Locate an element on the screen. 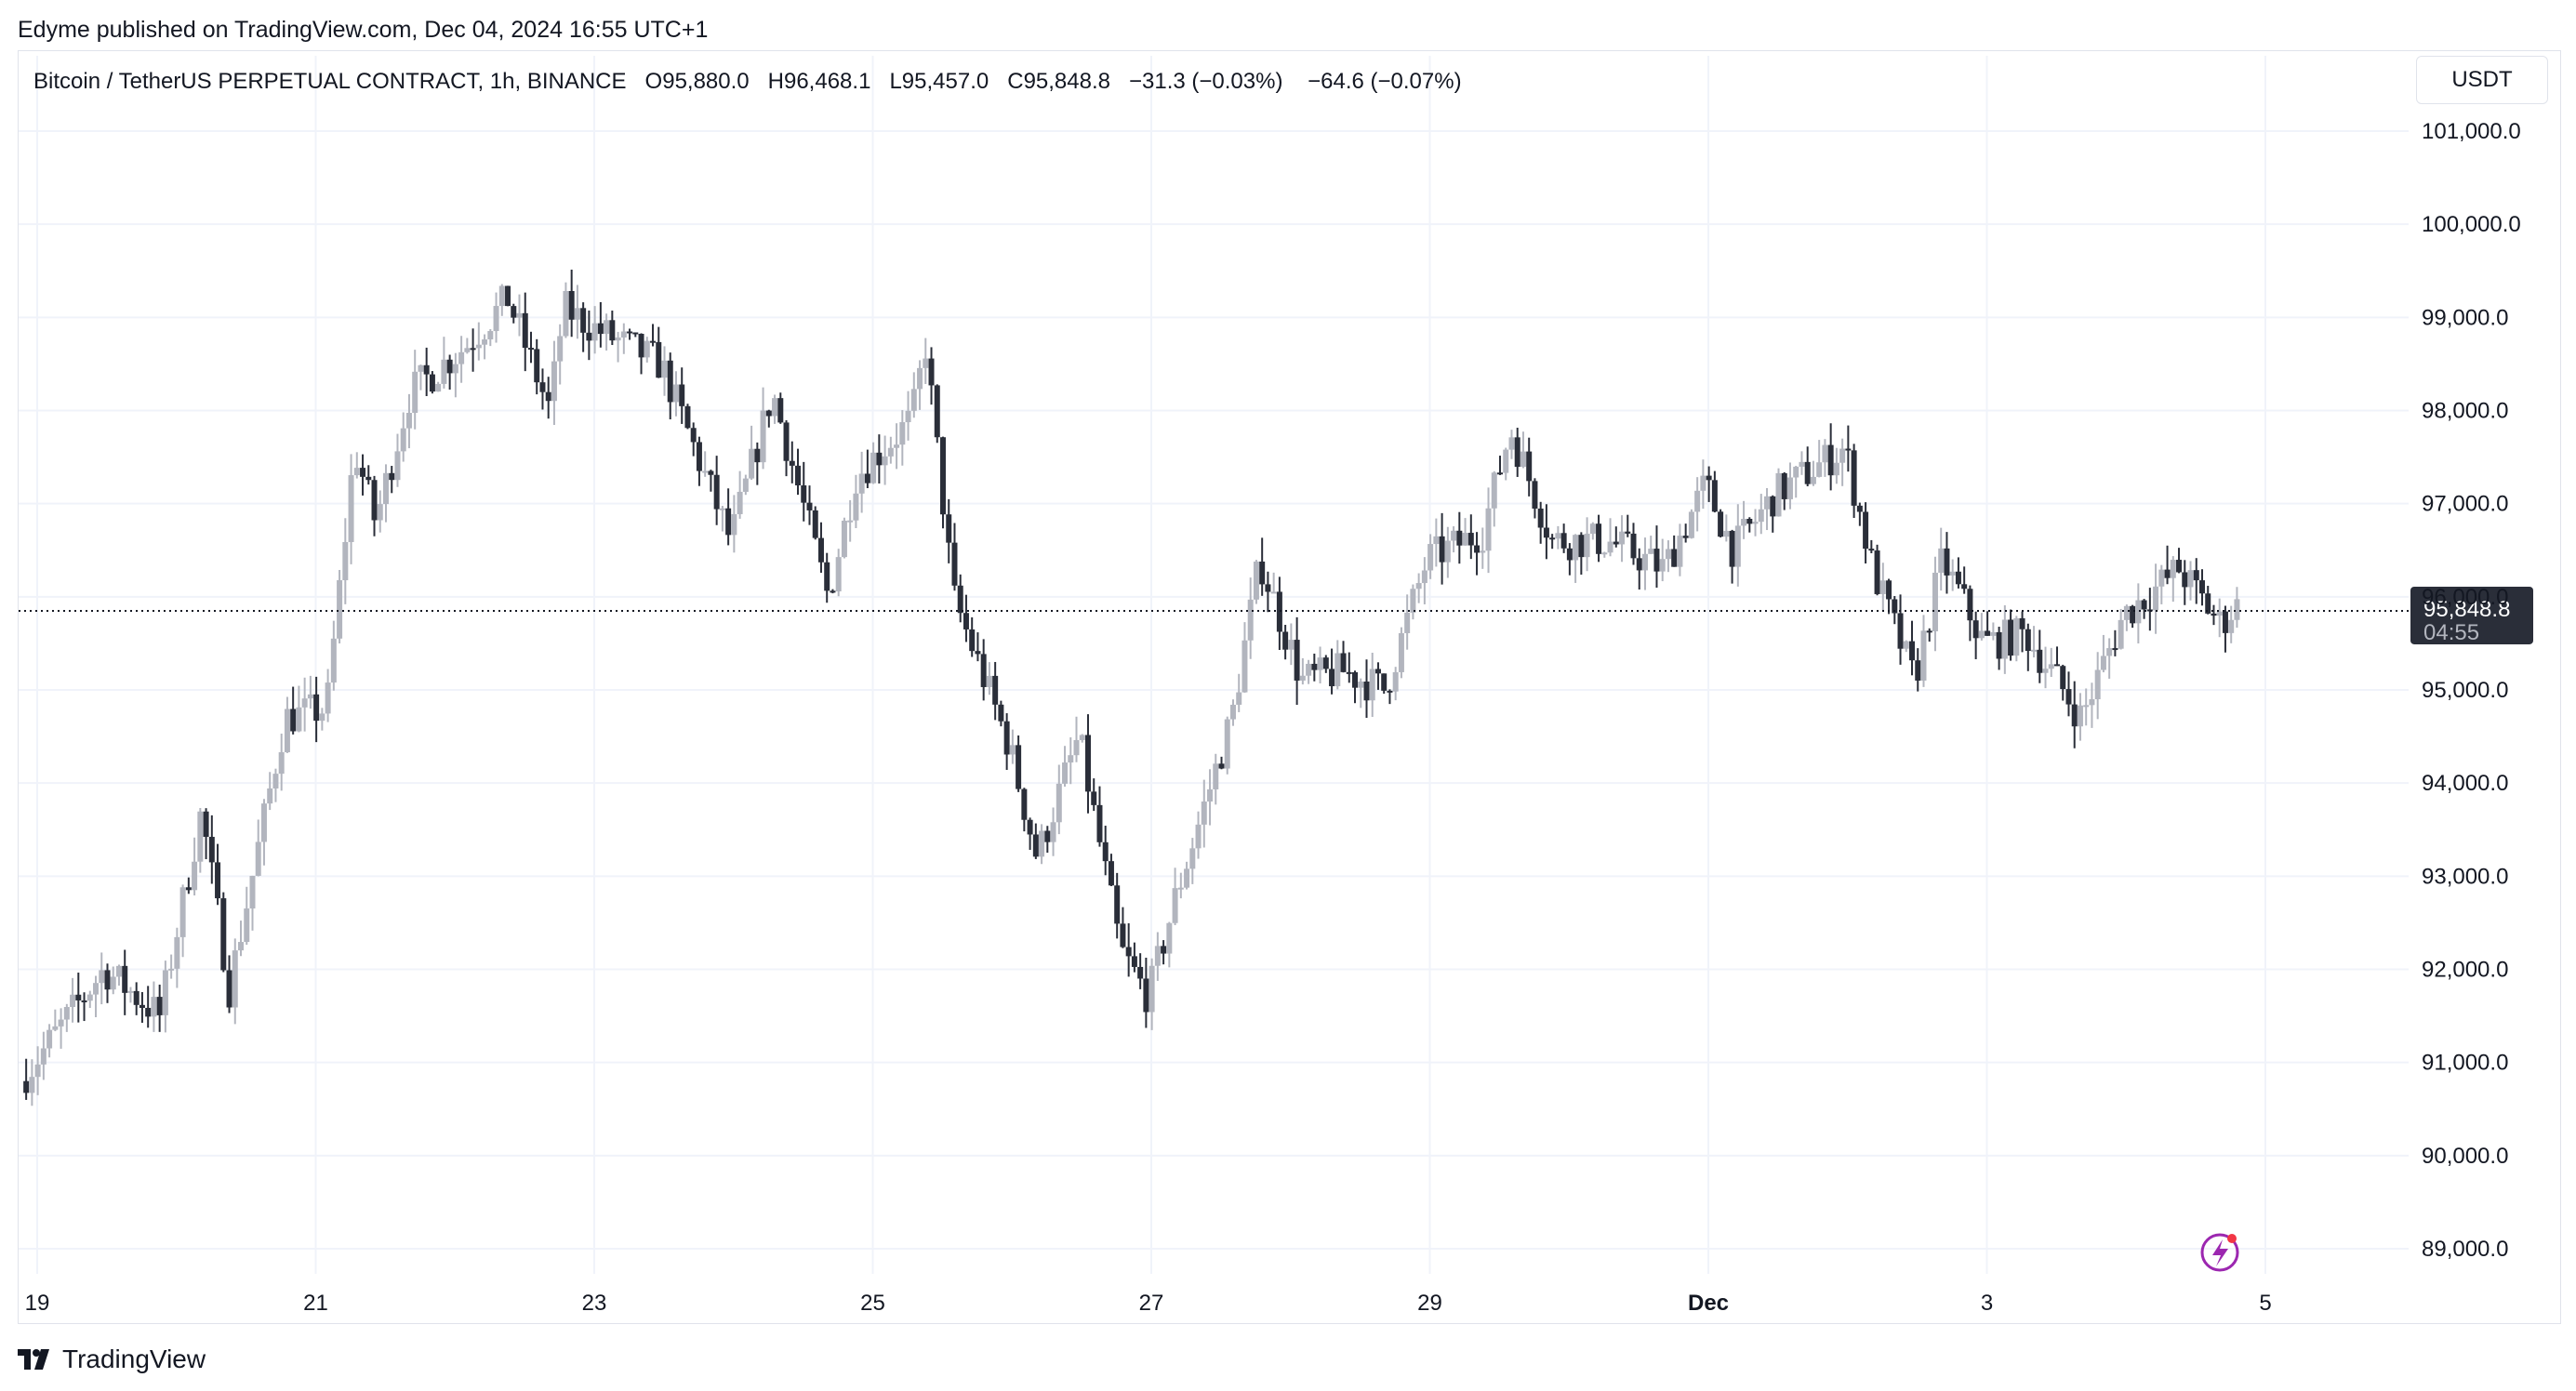 Image resolution: width=2576 pixels, height=1391 pixels. tradingview-logo: TradingView is located at coordinates (112, 1359).